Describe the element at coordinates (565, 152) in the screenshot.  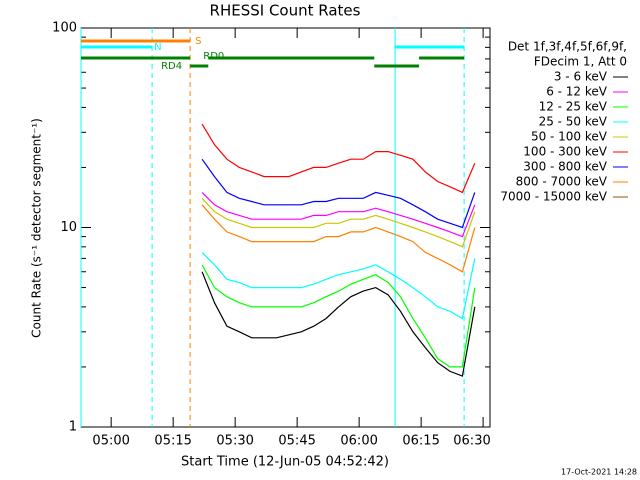
I see `legend-label: 100 - 300 keV` at that location.